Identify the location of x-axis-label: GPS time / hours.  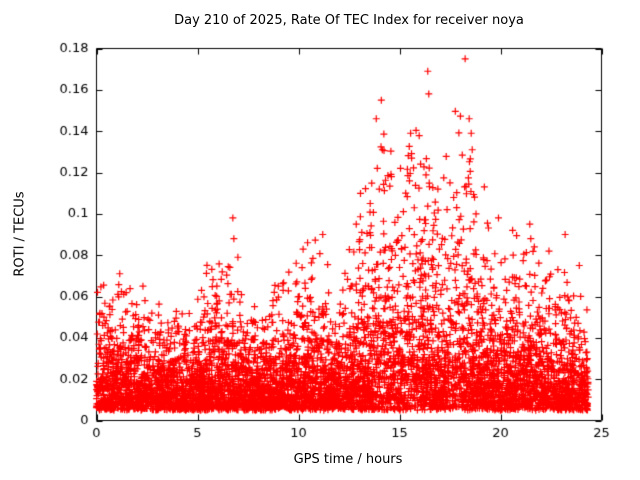
(348, 459).